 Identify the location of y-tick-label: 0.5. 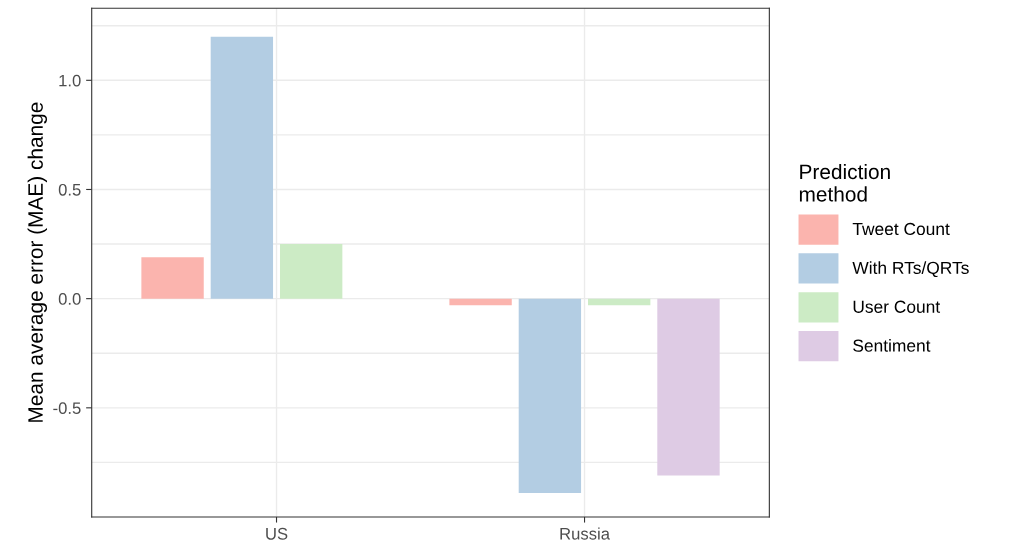
(69, 189).